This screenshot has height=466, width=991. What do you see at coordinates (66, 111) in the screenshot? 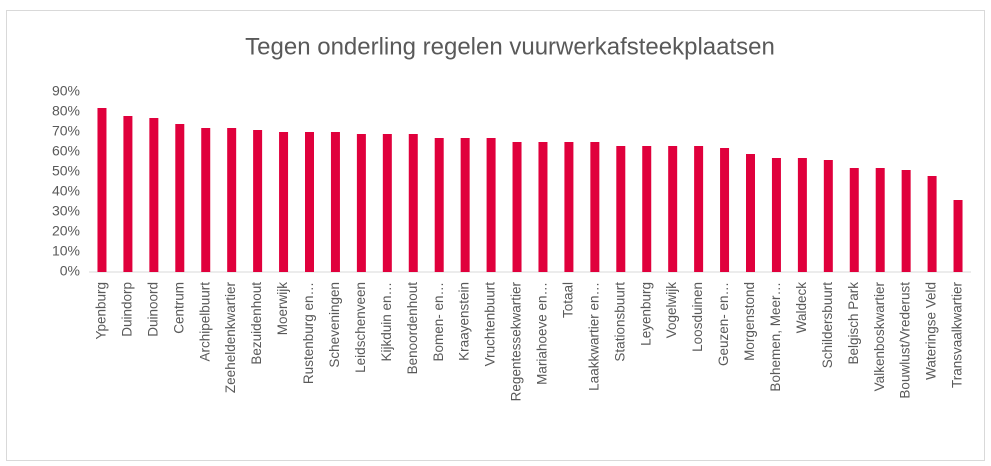
I see `y-tick-label: 80%` at bounding box center [66, 111].